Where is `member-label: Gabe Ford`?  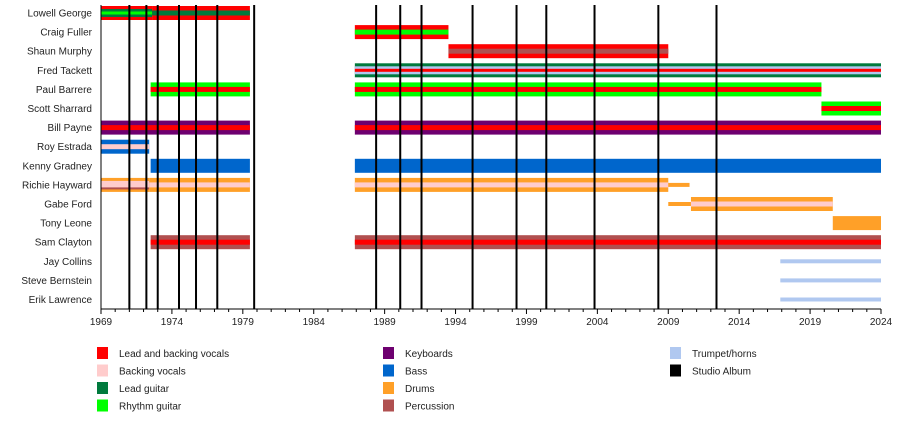
member-label: Gabe Ford is located at coordinates (68, 205).